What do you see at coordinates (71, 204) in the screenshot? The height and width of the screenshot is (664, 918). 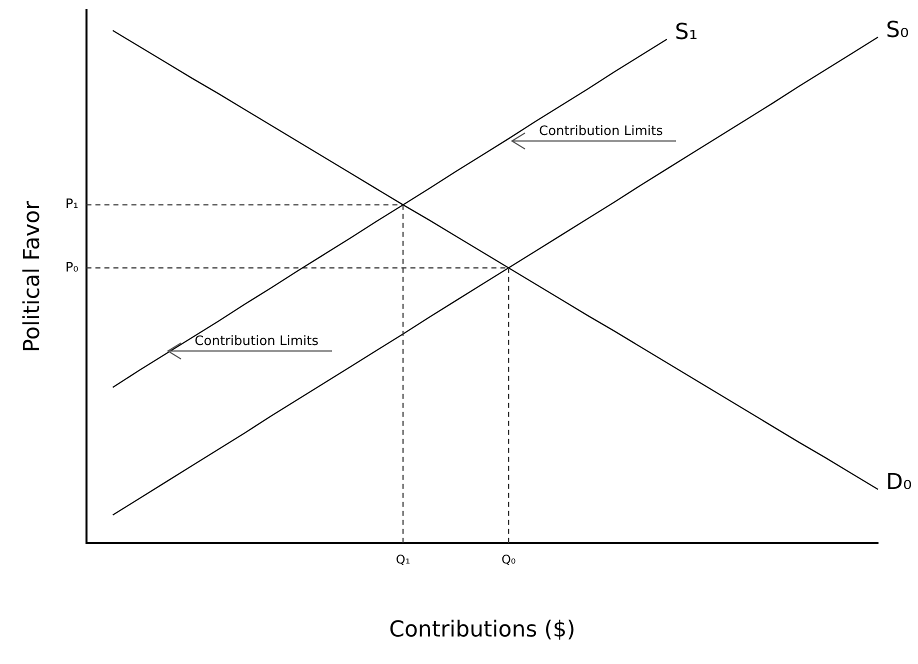 I see `series-label: P₁` at bounding box center [71, 204].